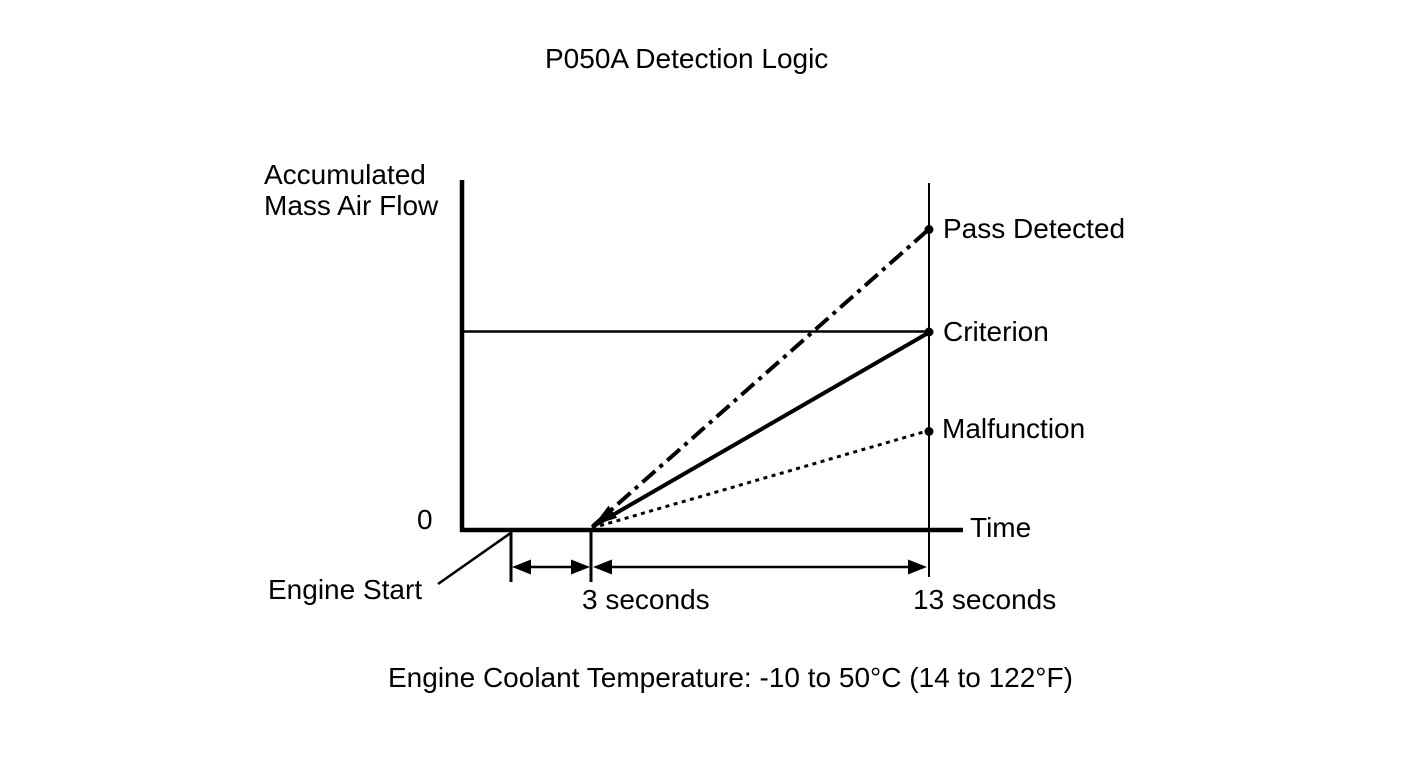  What do you see at coordinates (351, 205) in the screenshot?
I see `y-axis-label-line2: Mass Air Flow` at bounding box center [351, 205].